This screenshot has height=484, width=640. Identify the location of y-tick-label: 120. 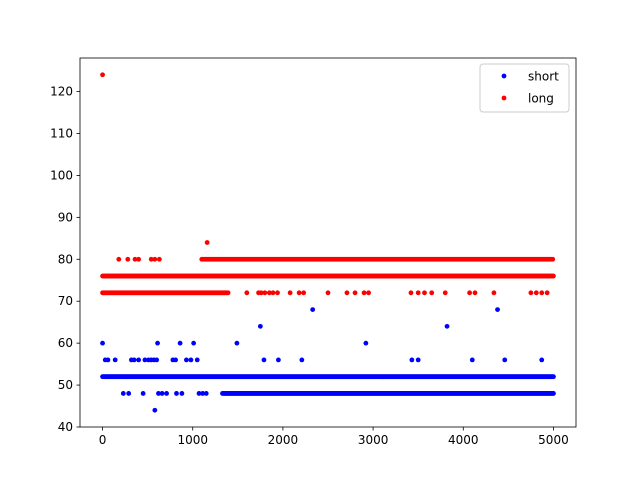
(61, 92).